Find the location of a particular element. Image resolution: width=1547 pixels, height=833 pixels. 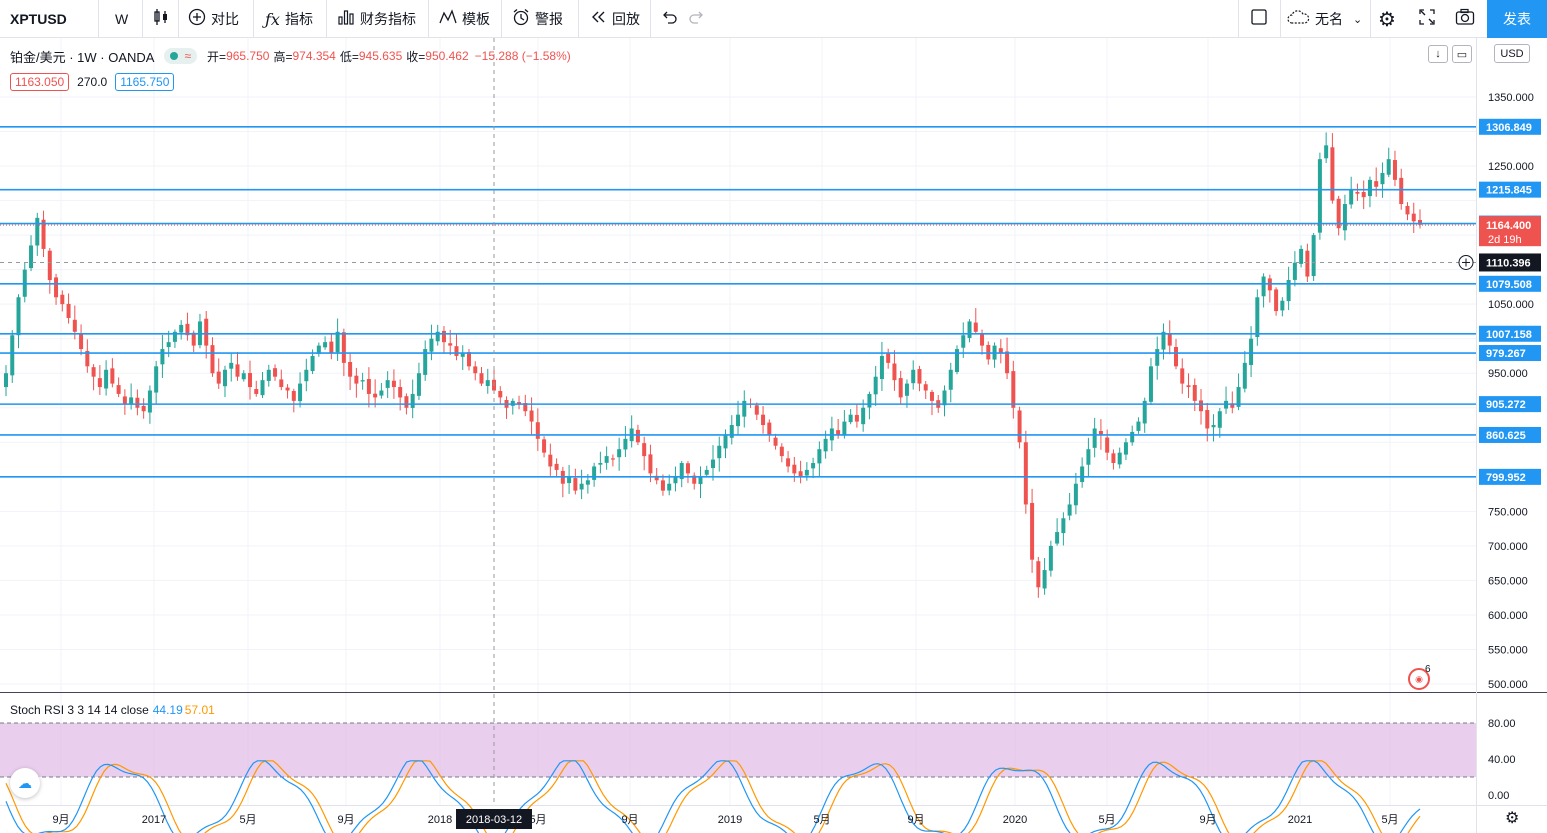

layout-name-label: 无名 is located at coordinates (1329, 19).